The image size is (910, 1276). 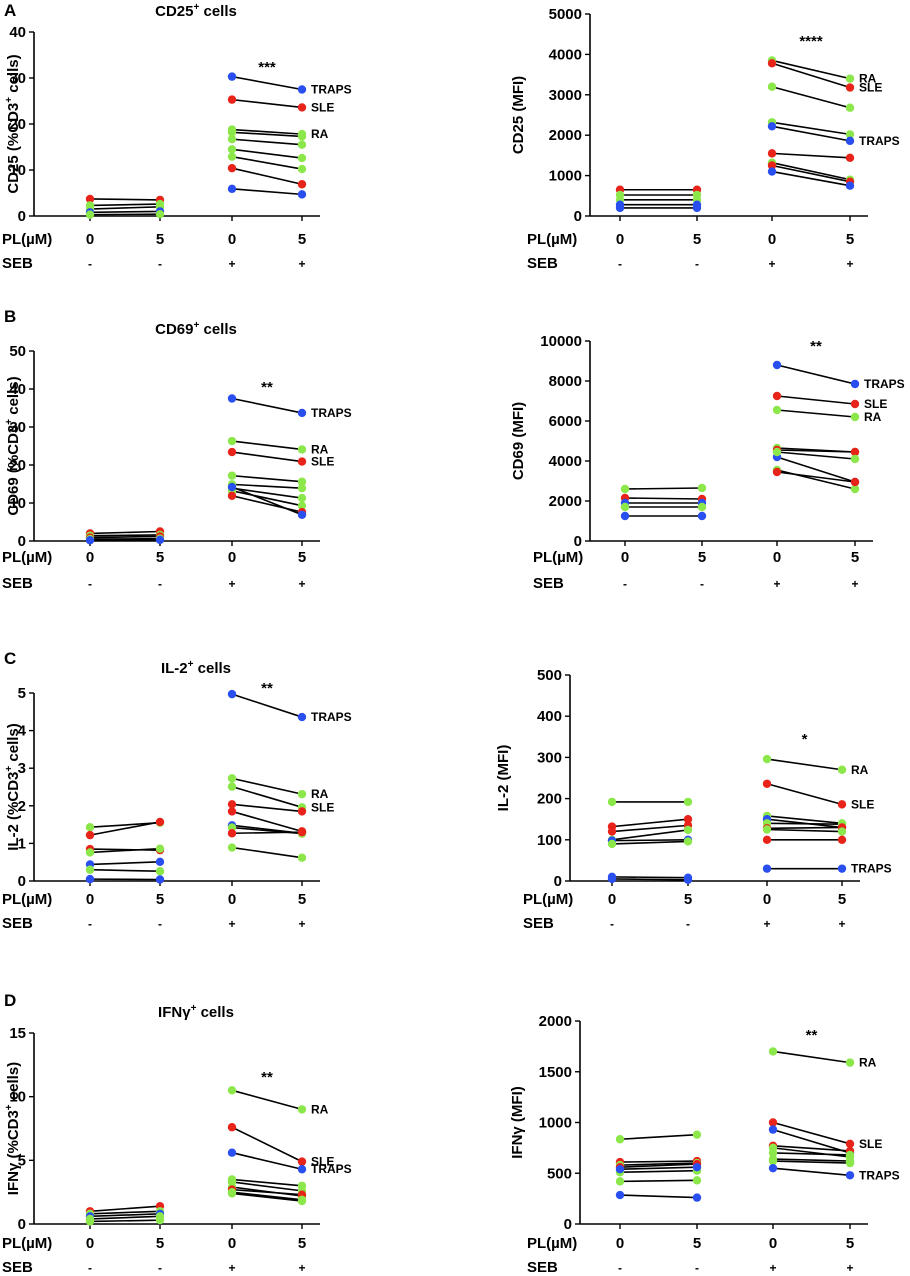 I want to click on seb-condition-label: -, so click(x=90, y=1268).